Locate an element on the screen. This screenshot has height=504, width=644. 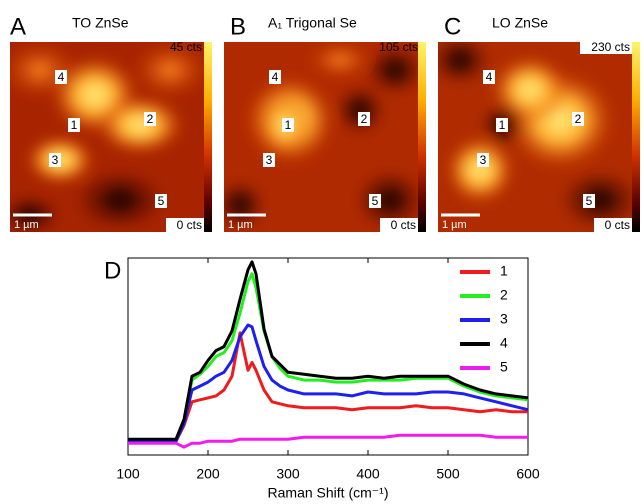
x-tick-label: 600 is located at coordinates (528, 474).